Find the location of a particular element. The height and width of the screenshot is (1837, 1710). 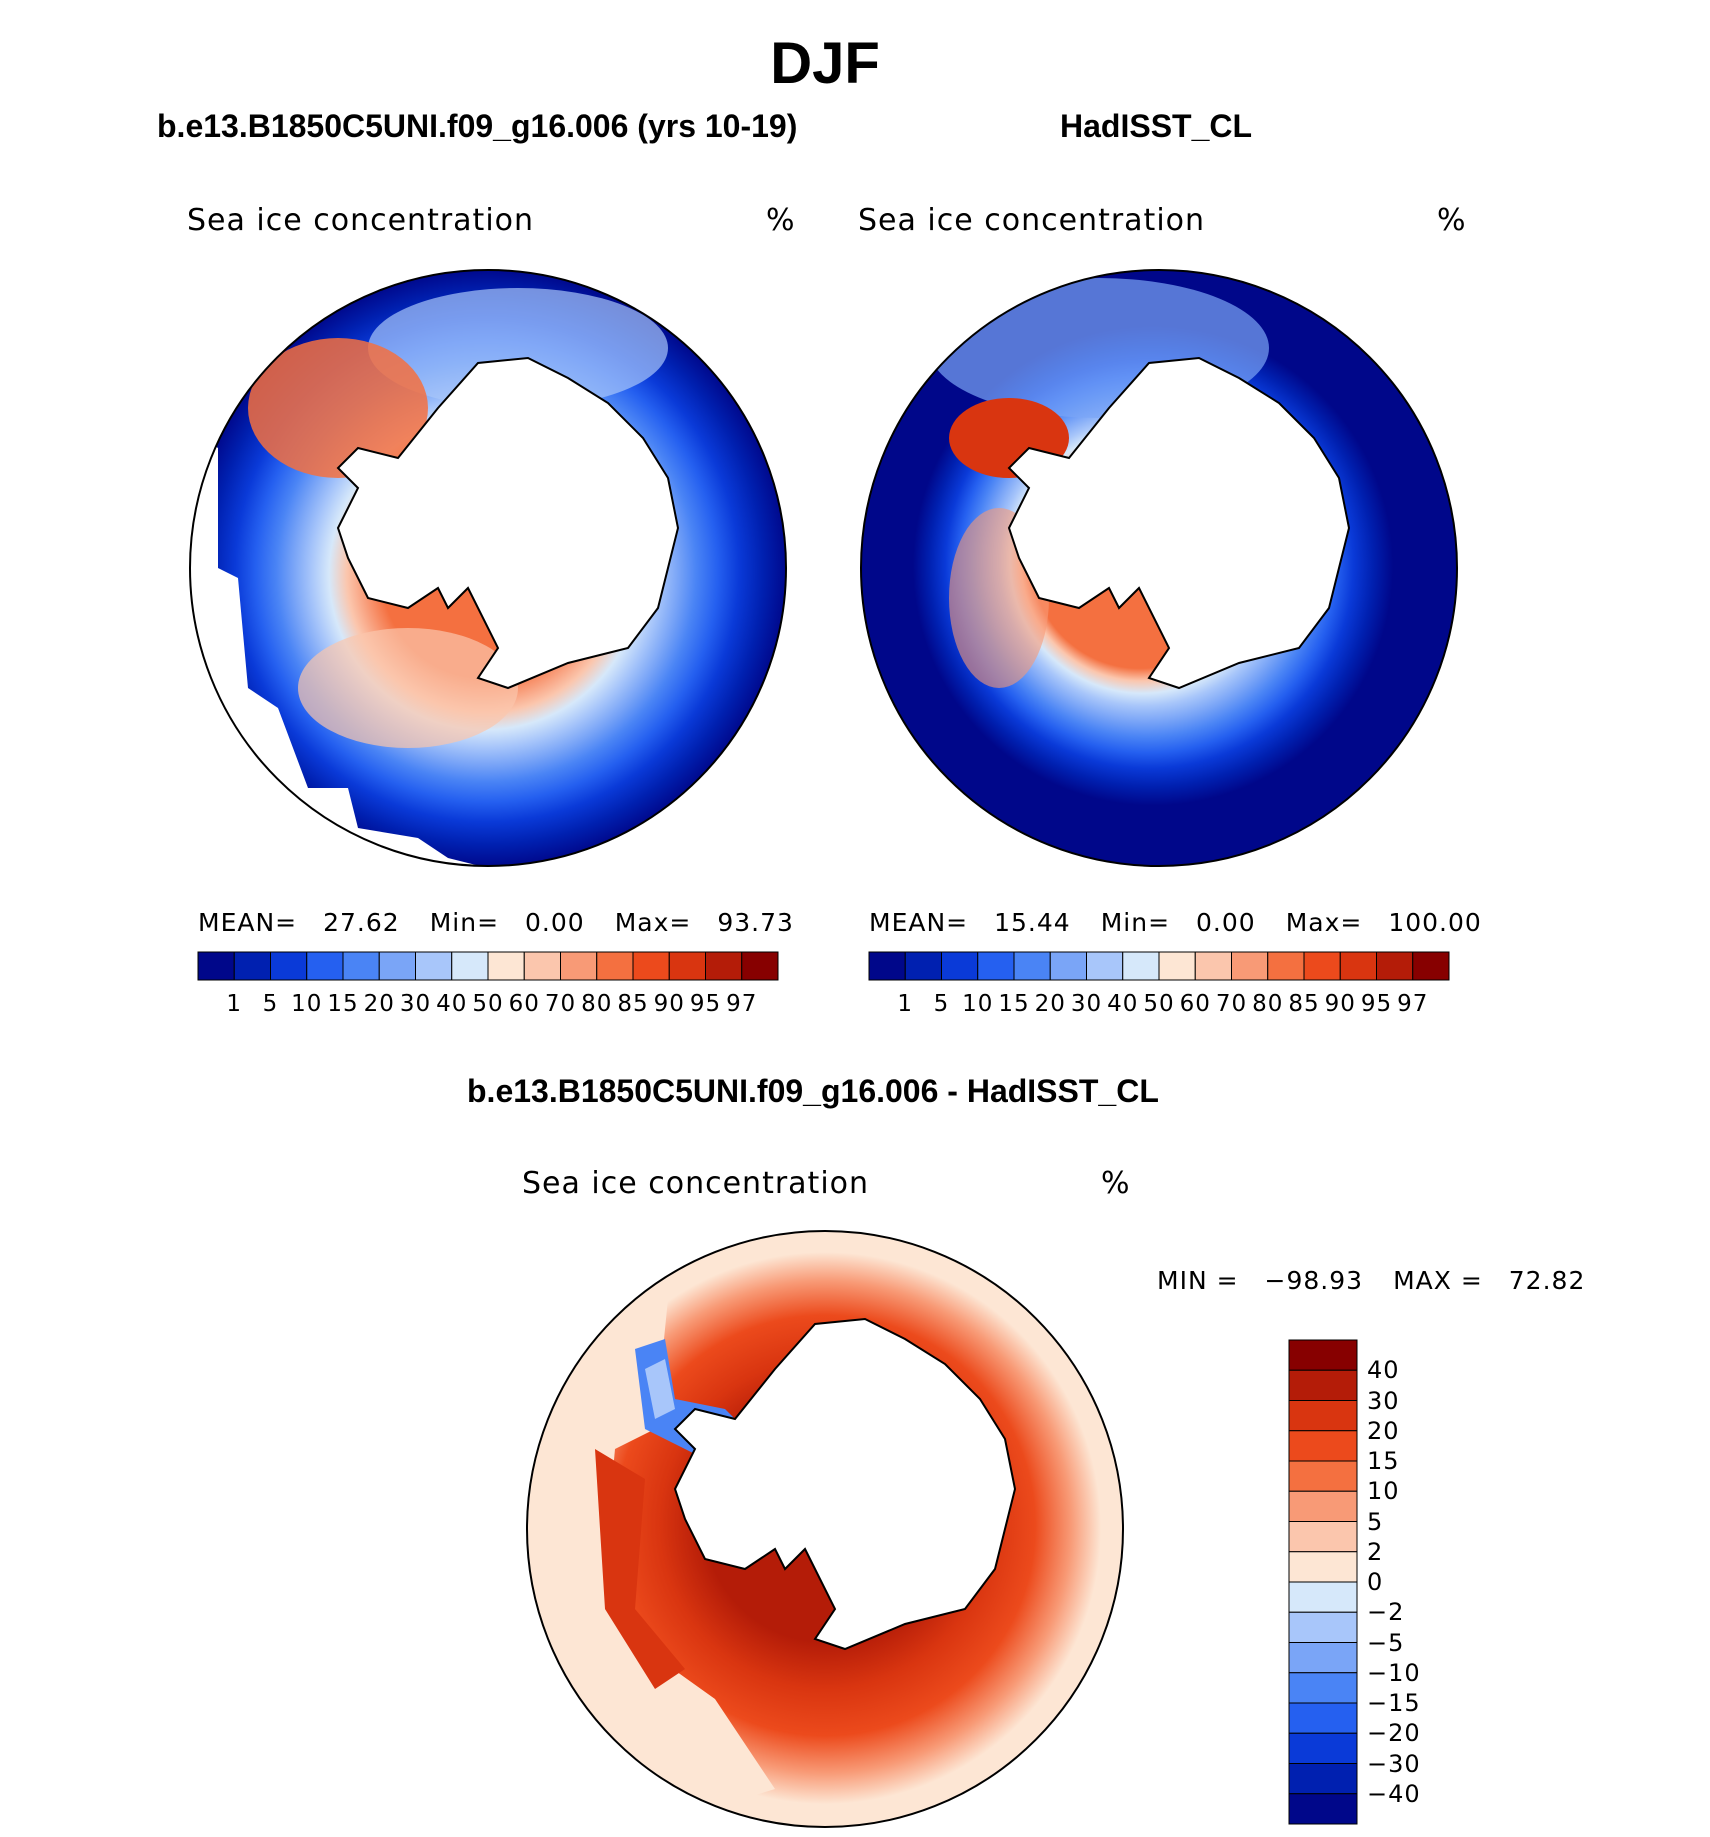

panel-2-unit-label: % is located at coordinates (1452, 220).